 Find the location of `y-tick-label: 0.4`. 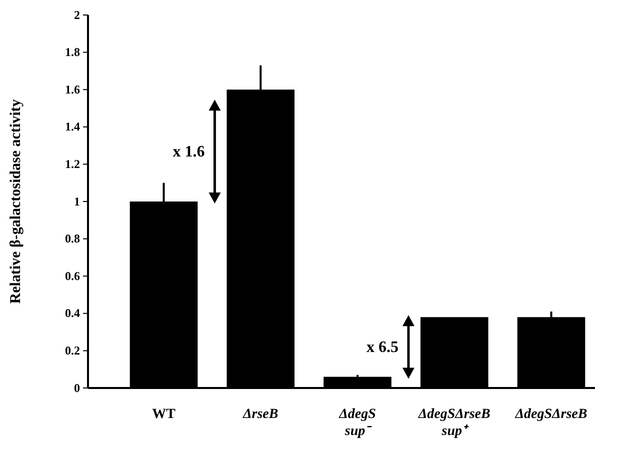

y-tick-label: 0.4 is located at coordinates (72, 313).